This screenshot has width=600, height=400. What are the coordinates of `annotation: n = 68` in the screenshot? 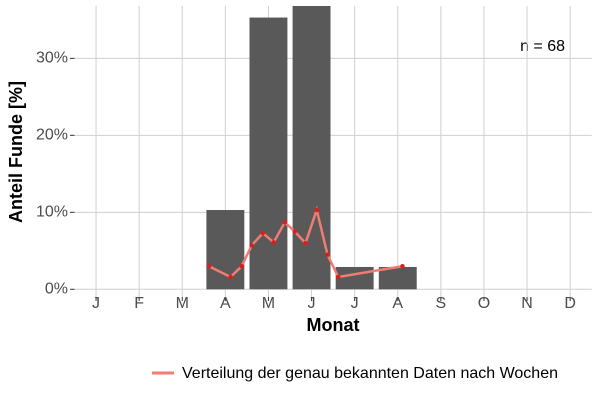 It's located at (542, 46).